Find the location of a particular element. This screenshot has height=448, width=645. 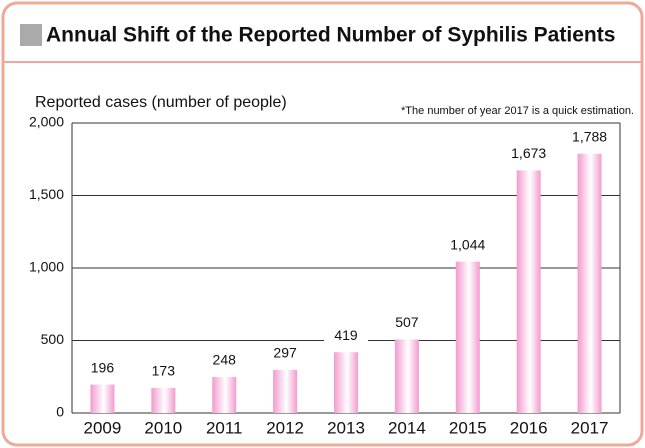

x-tick-label: 2017 is located at coordinates (590, 427).